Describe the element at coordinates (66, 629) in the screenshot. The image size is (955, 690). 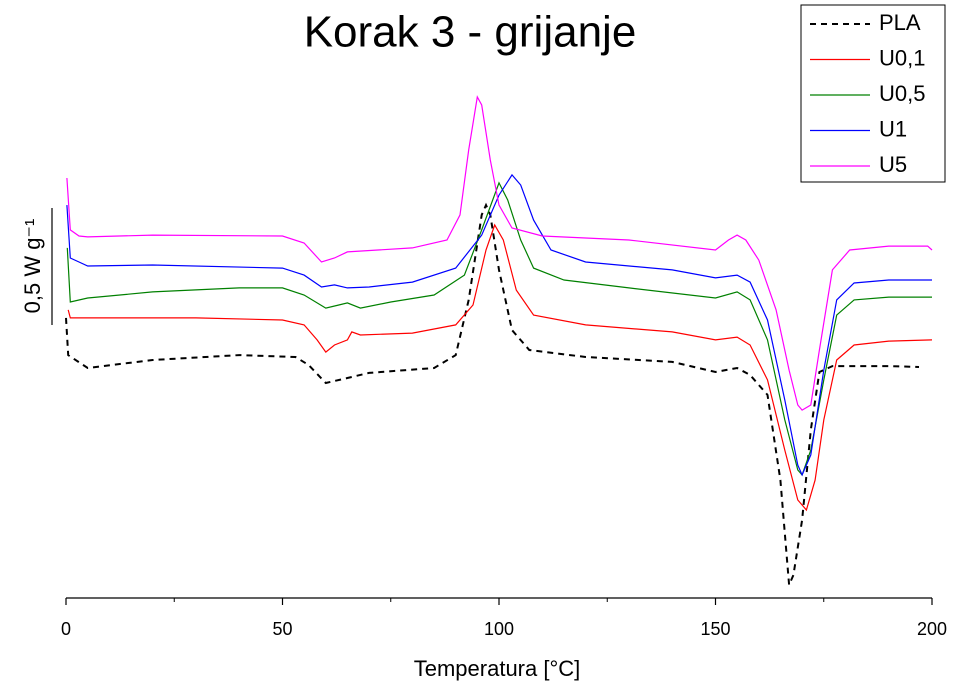
I see `x-tick-label: 0` at that location.